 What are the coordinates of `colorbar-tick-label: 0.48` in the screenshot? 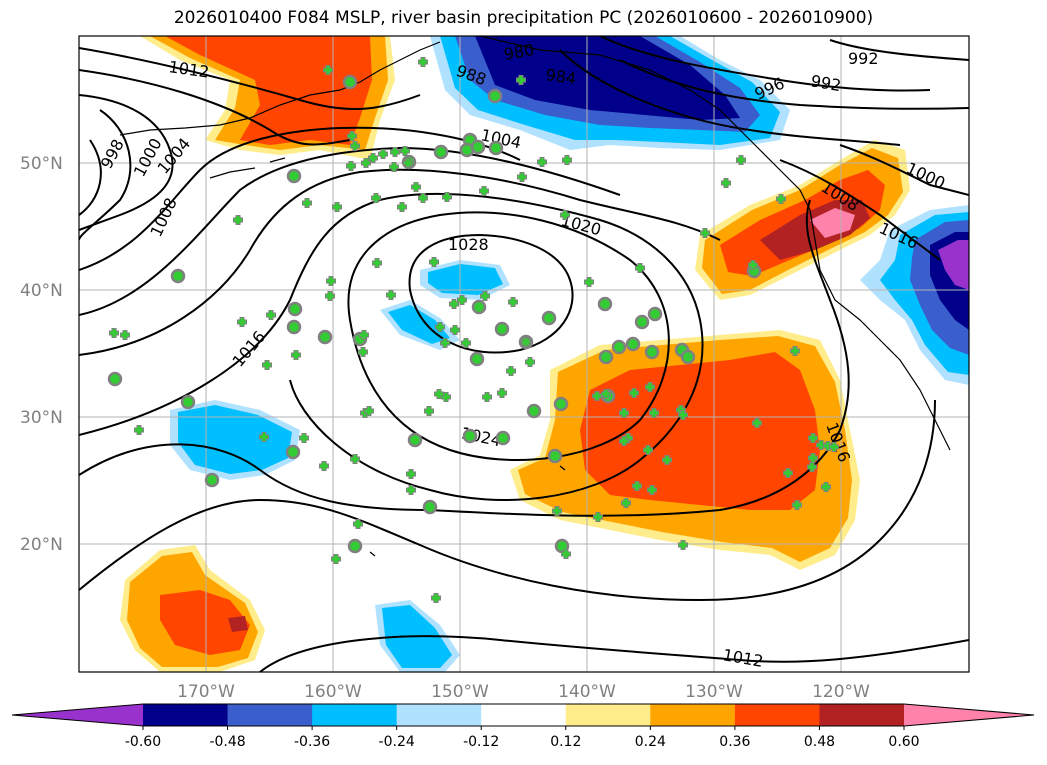 It's located at (819, 742).